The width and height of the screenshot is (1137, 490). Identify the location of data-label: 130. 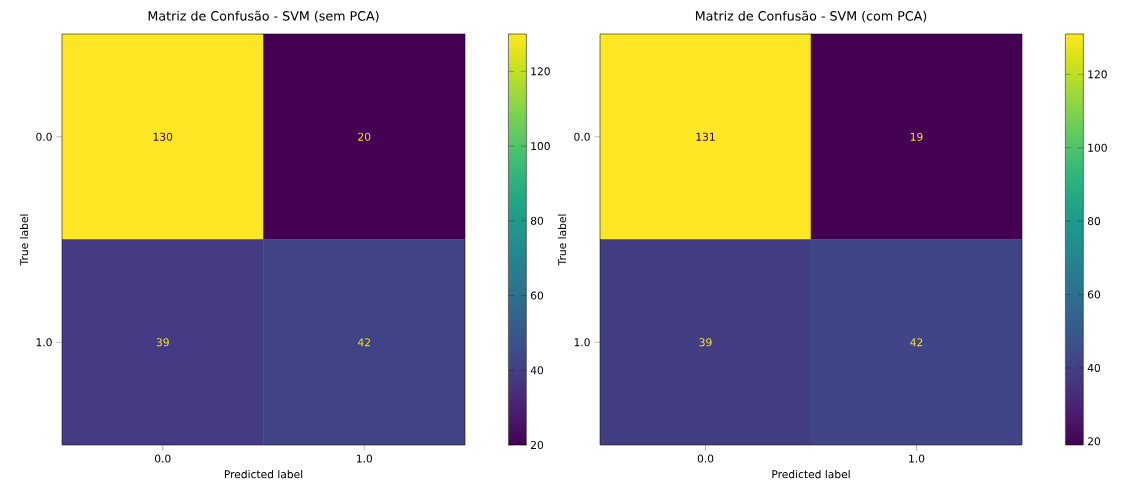
(163, 136).